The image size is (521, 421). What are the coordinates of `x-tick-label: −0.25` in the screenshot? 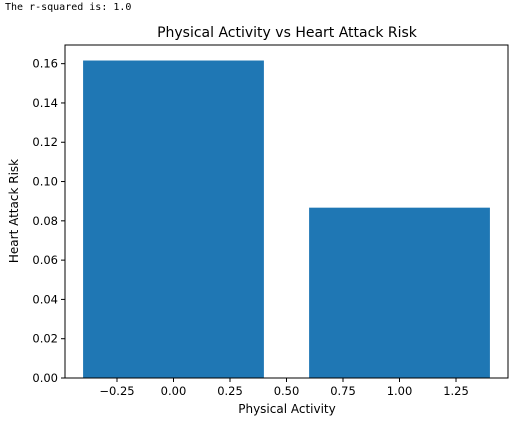 It's located at (116, 391).